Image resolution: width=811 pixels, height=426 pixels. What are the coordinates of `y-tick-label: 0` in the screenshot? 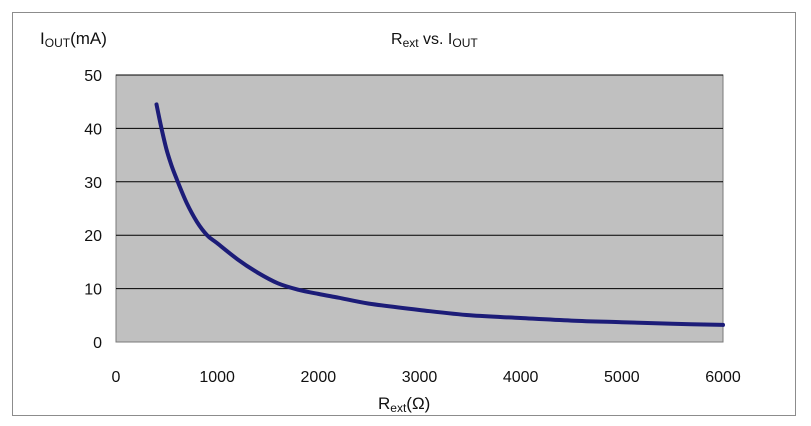 It's located at (97, 343).